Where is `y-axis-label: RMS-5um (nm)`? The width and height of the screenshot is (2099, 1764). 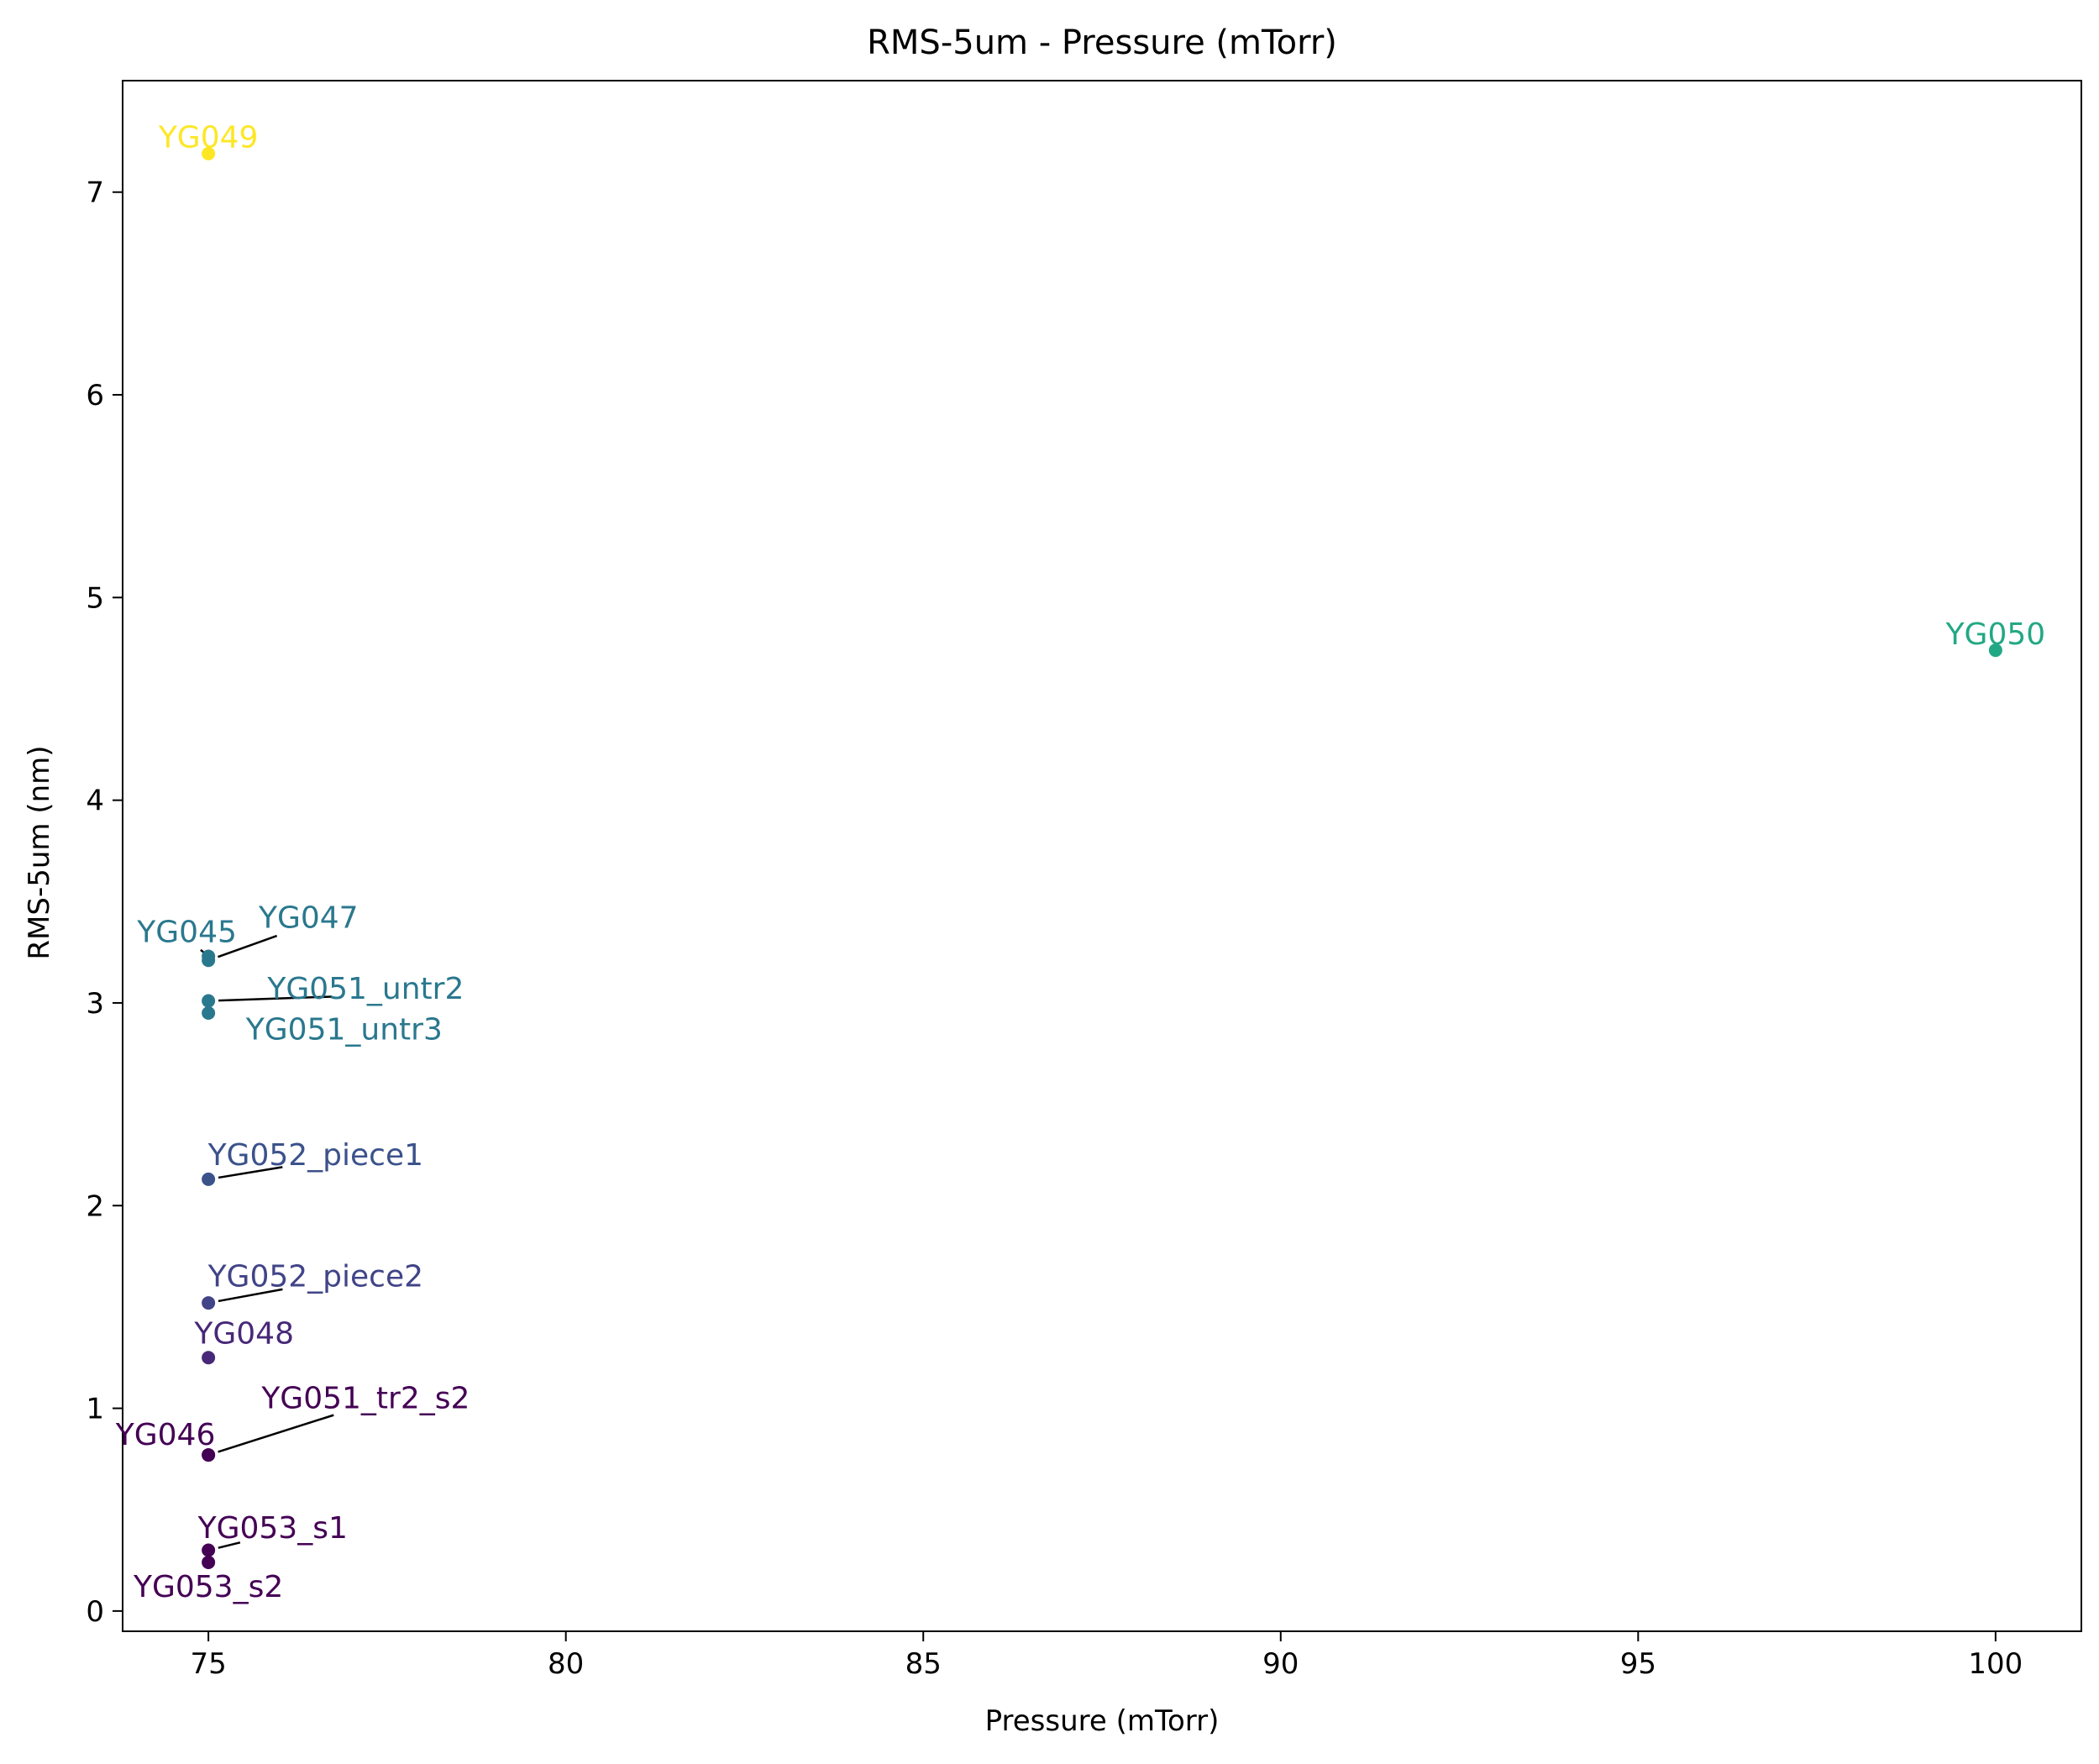 y-axis-label: RMS-5um (nm) is located at coordinates (39, 852).